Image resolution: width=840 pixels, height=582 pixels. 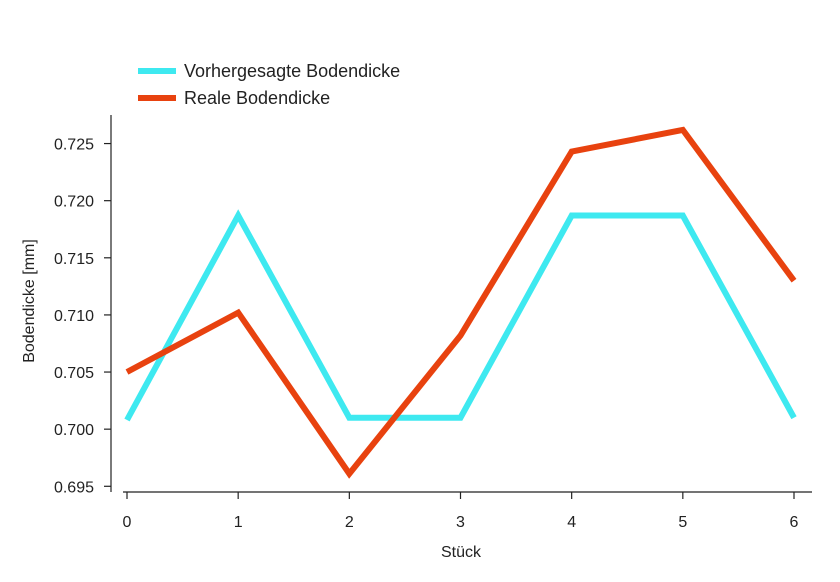 I want to click on y-tick-label: 0.705, so click(x=74, y=373).